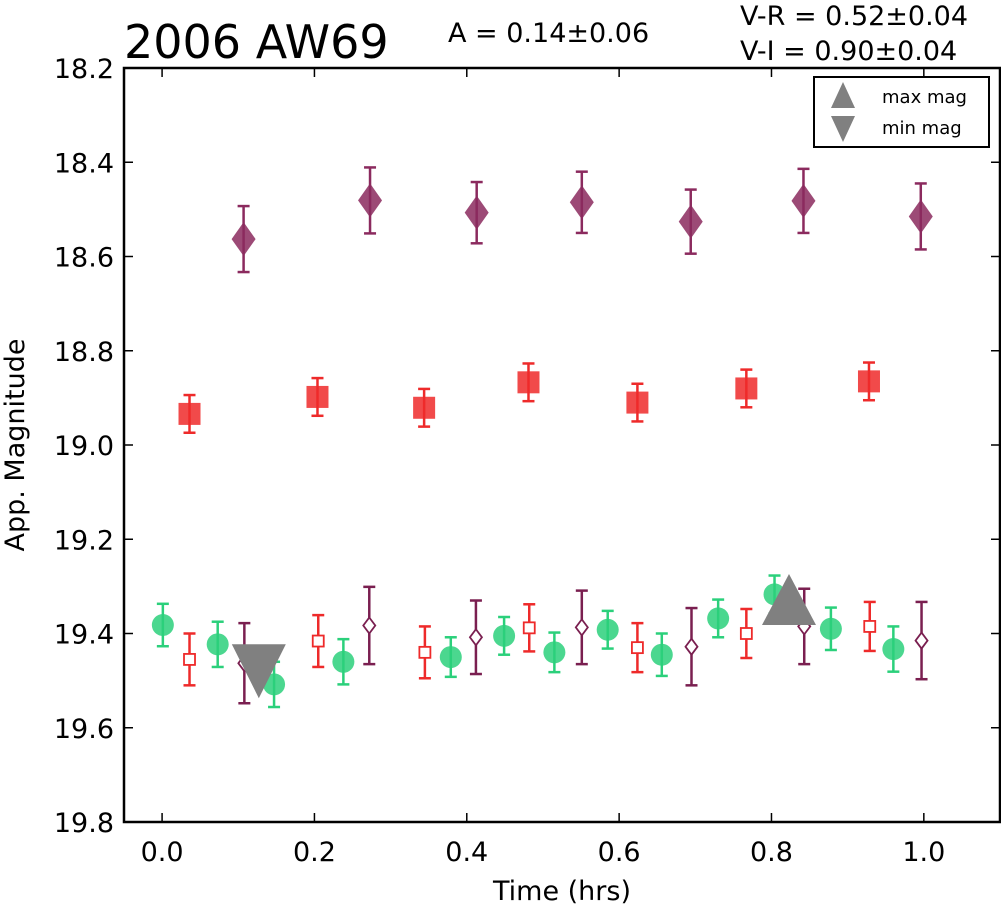 This screenshot has height=904, width=1001. I want to click on x-tick-label: 0.0, so click(162, 852).